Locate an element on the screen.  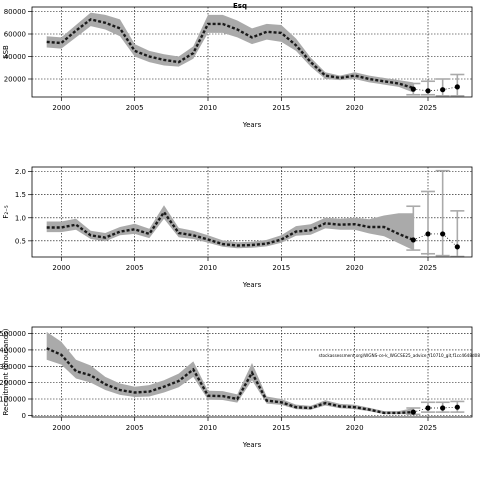
y-axis-label: Recruitment (thousands) is located at coordinates (6, 371).